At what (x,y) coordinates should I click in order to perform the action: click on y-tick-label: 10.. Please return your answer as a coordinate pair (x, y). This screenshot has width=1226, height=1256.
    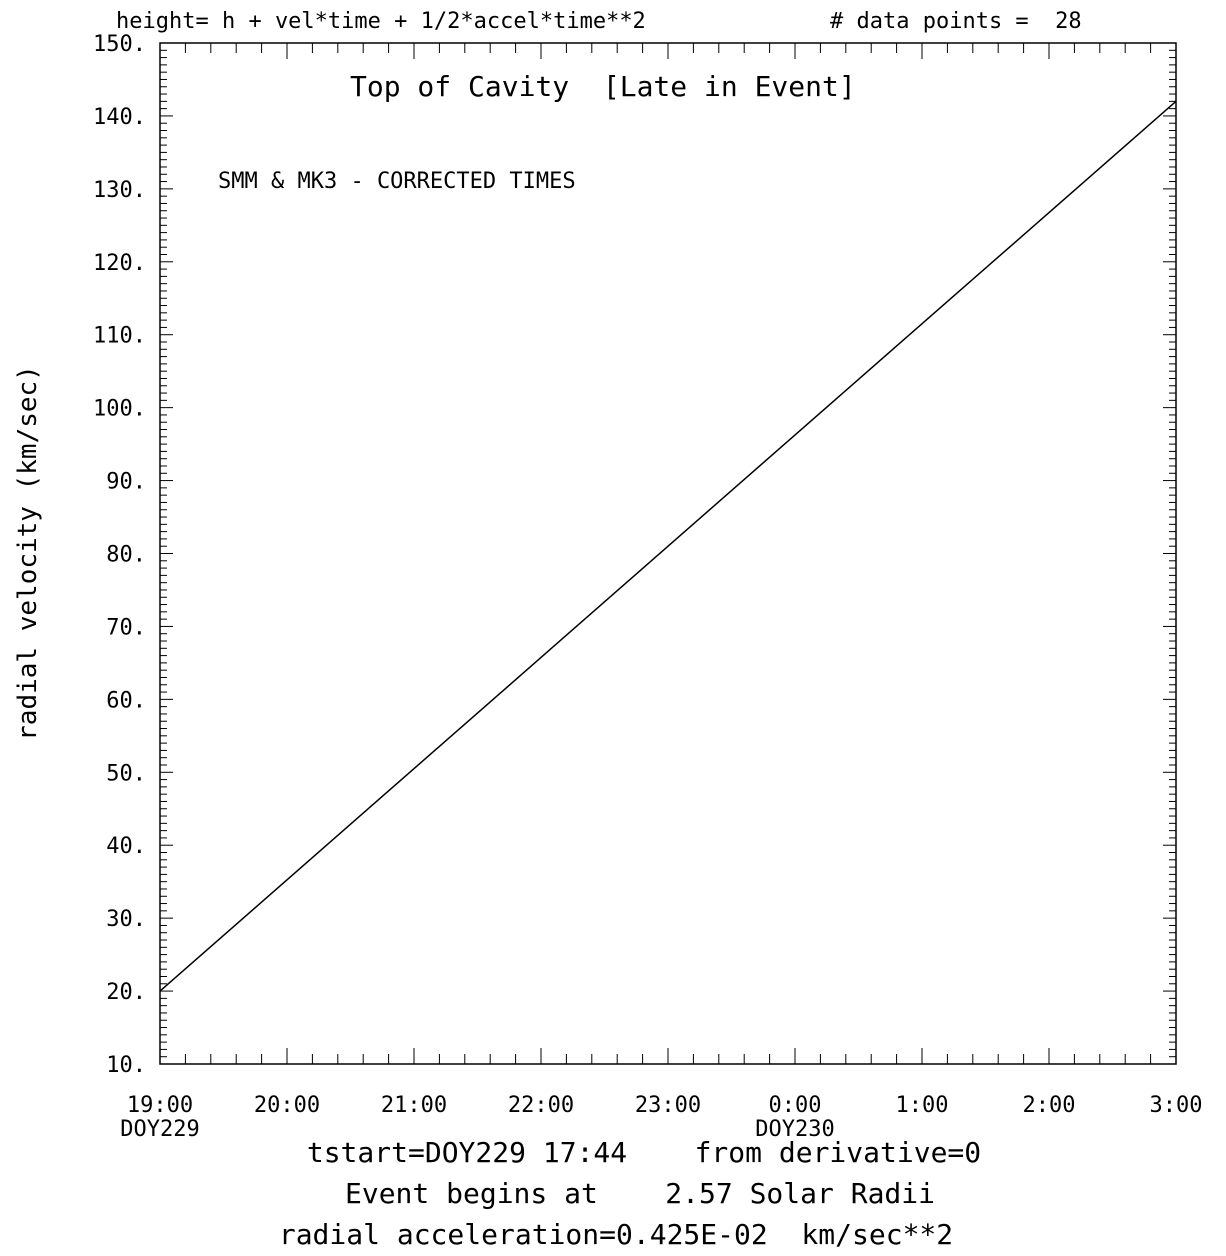
    Looking at the image, I should click on (126, 1065).